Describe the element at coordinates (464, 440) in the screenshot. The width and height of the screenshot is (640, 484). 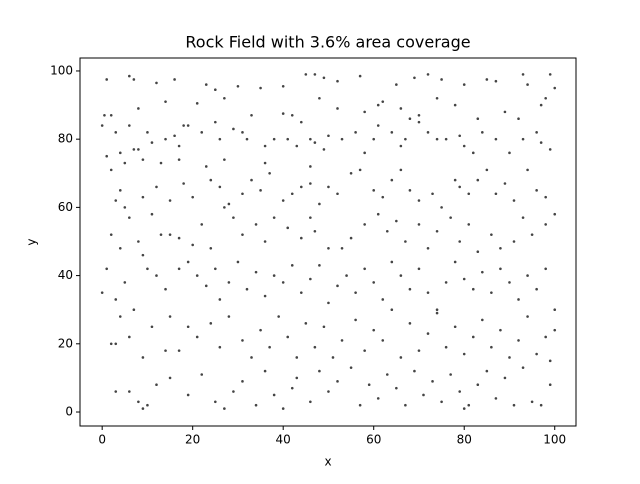
I see `x-tick-label: 80` at that location.